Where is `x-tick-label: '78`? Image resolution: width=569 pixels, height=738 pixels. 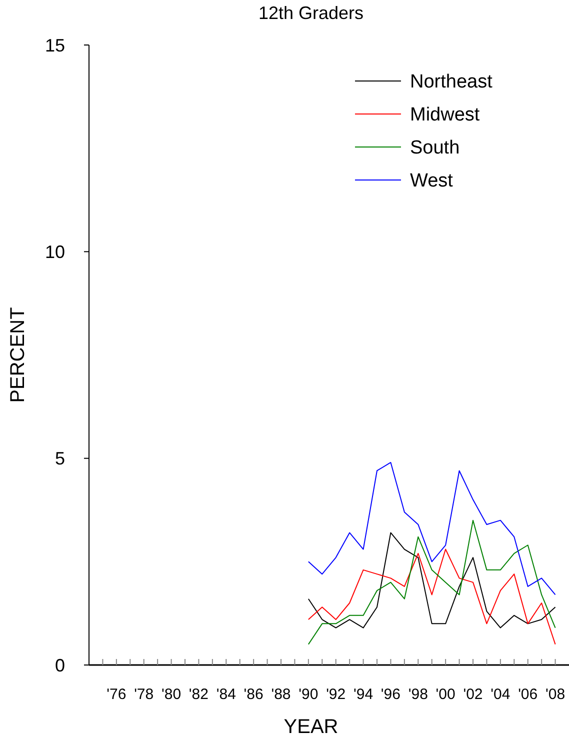
x-tick-label: '78 is located at coordinates (144, 694).